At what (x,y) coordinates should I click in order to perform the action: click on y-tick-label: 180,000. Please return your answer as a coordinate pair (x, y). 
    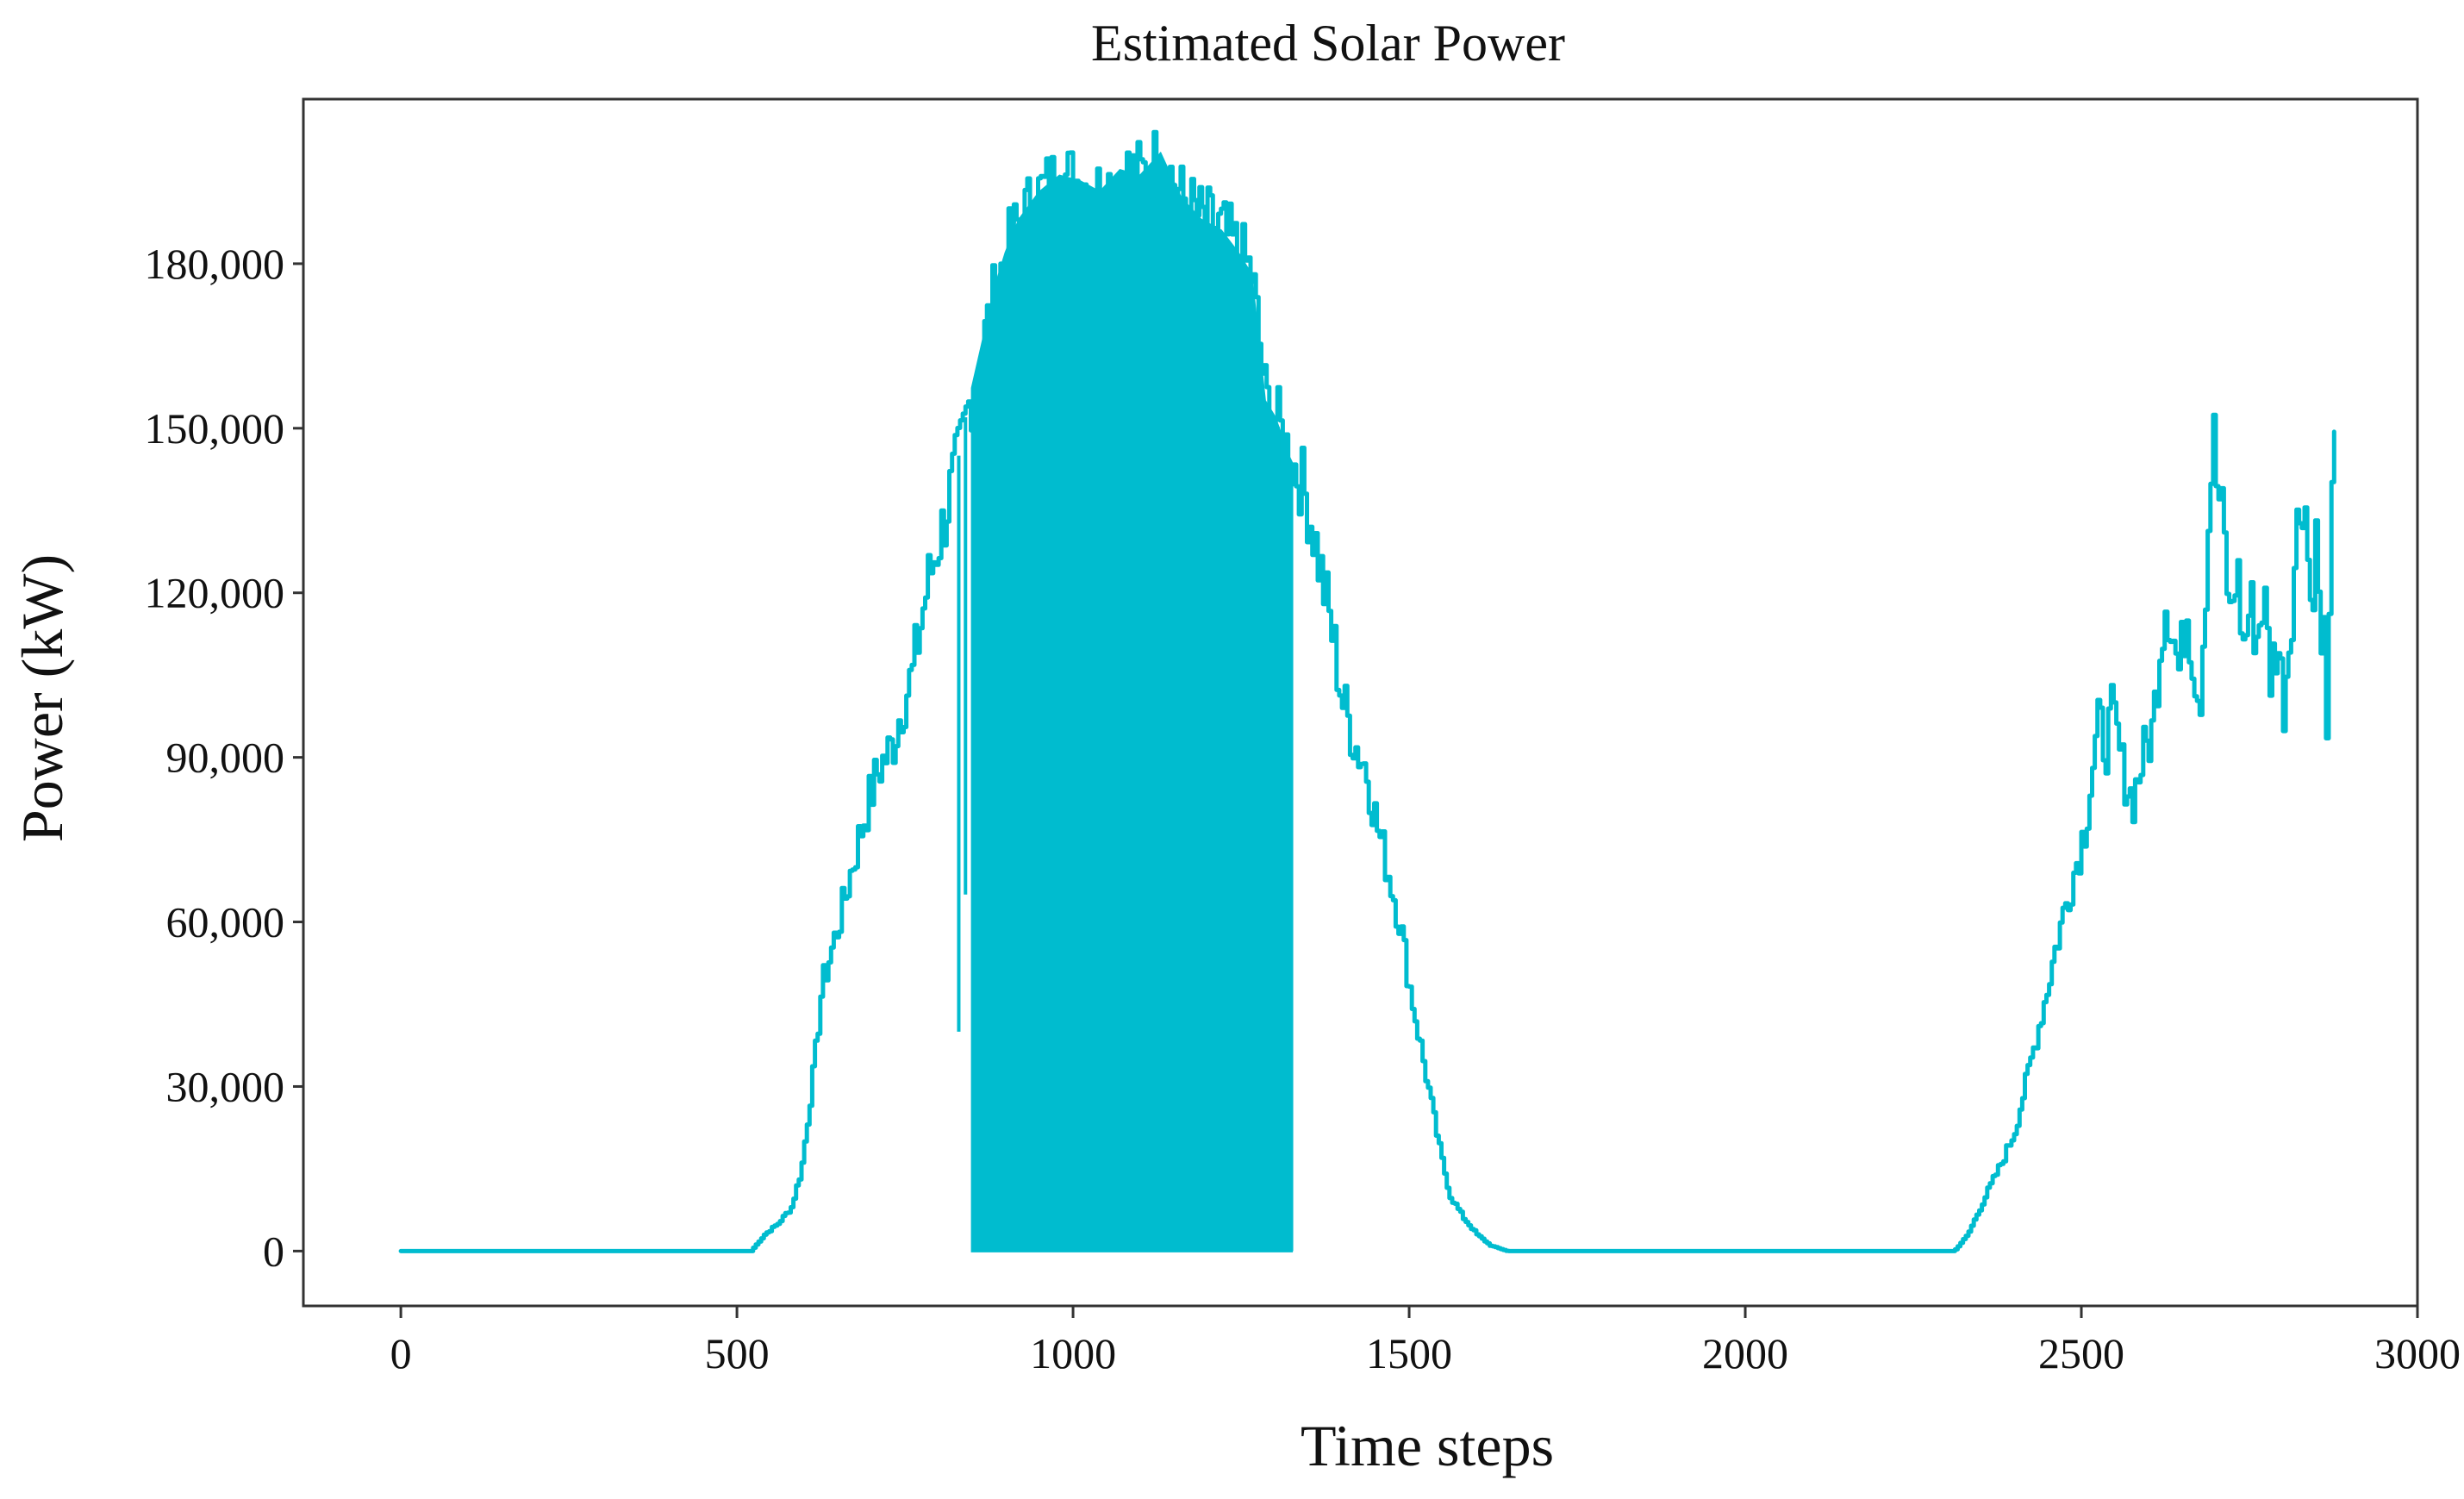
    Looking at the image, I should click on (215, 264).